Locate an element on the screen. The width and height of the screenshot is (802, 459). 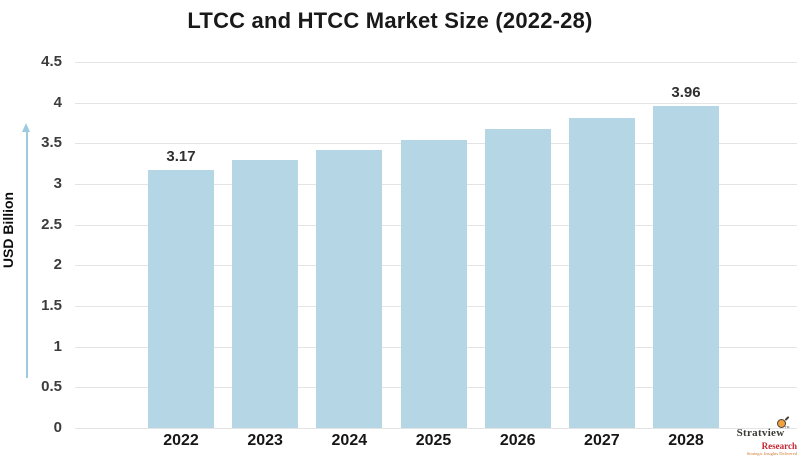
bar-2024 is located at coordinates (349, 288).